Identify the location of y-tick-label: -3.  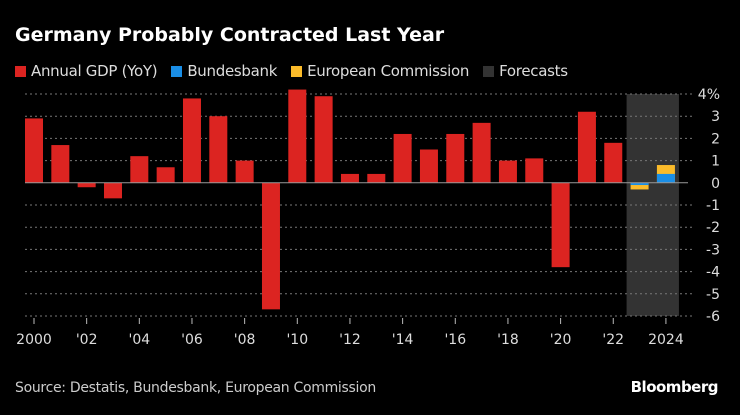
(713, 250).